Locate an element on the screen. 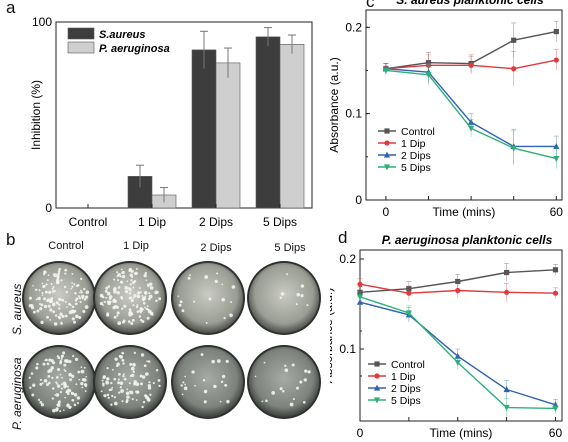 This screenshot has width=568, height=442. plate-col-label-control: Control is located at coordinates (66, 246).